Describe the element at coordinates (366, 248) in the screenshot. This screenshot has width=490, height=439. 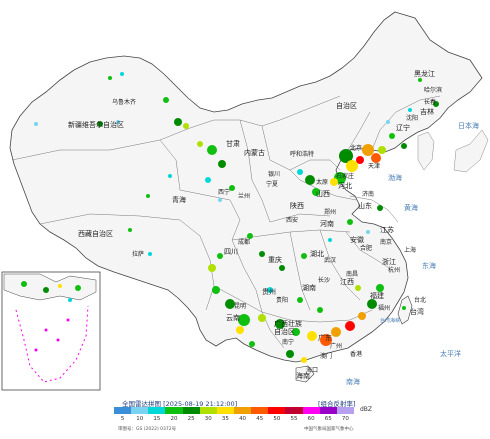
I see `label-hefei: 合肥` at that location.